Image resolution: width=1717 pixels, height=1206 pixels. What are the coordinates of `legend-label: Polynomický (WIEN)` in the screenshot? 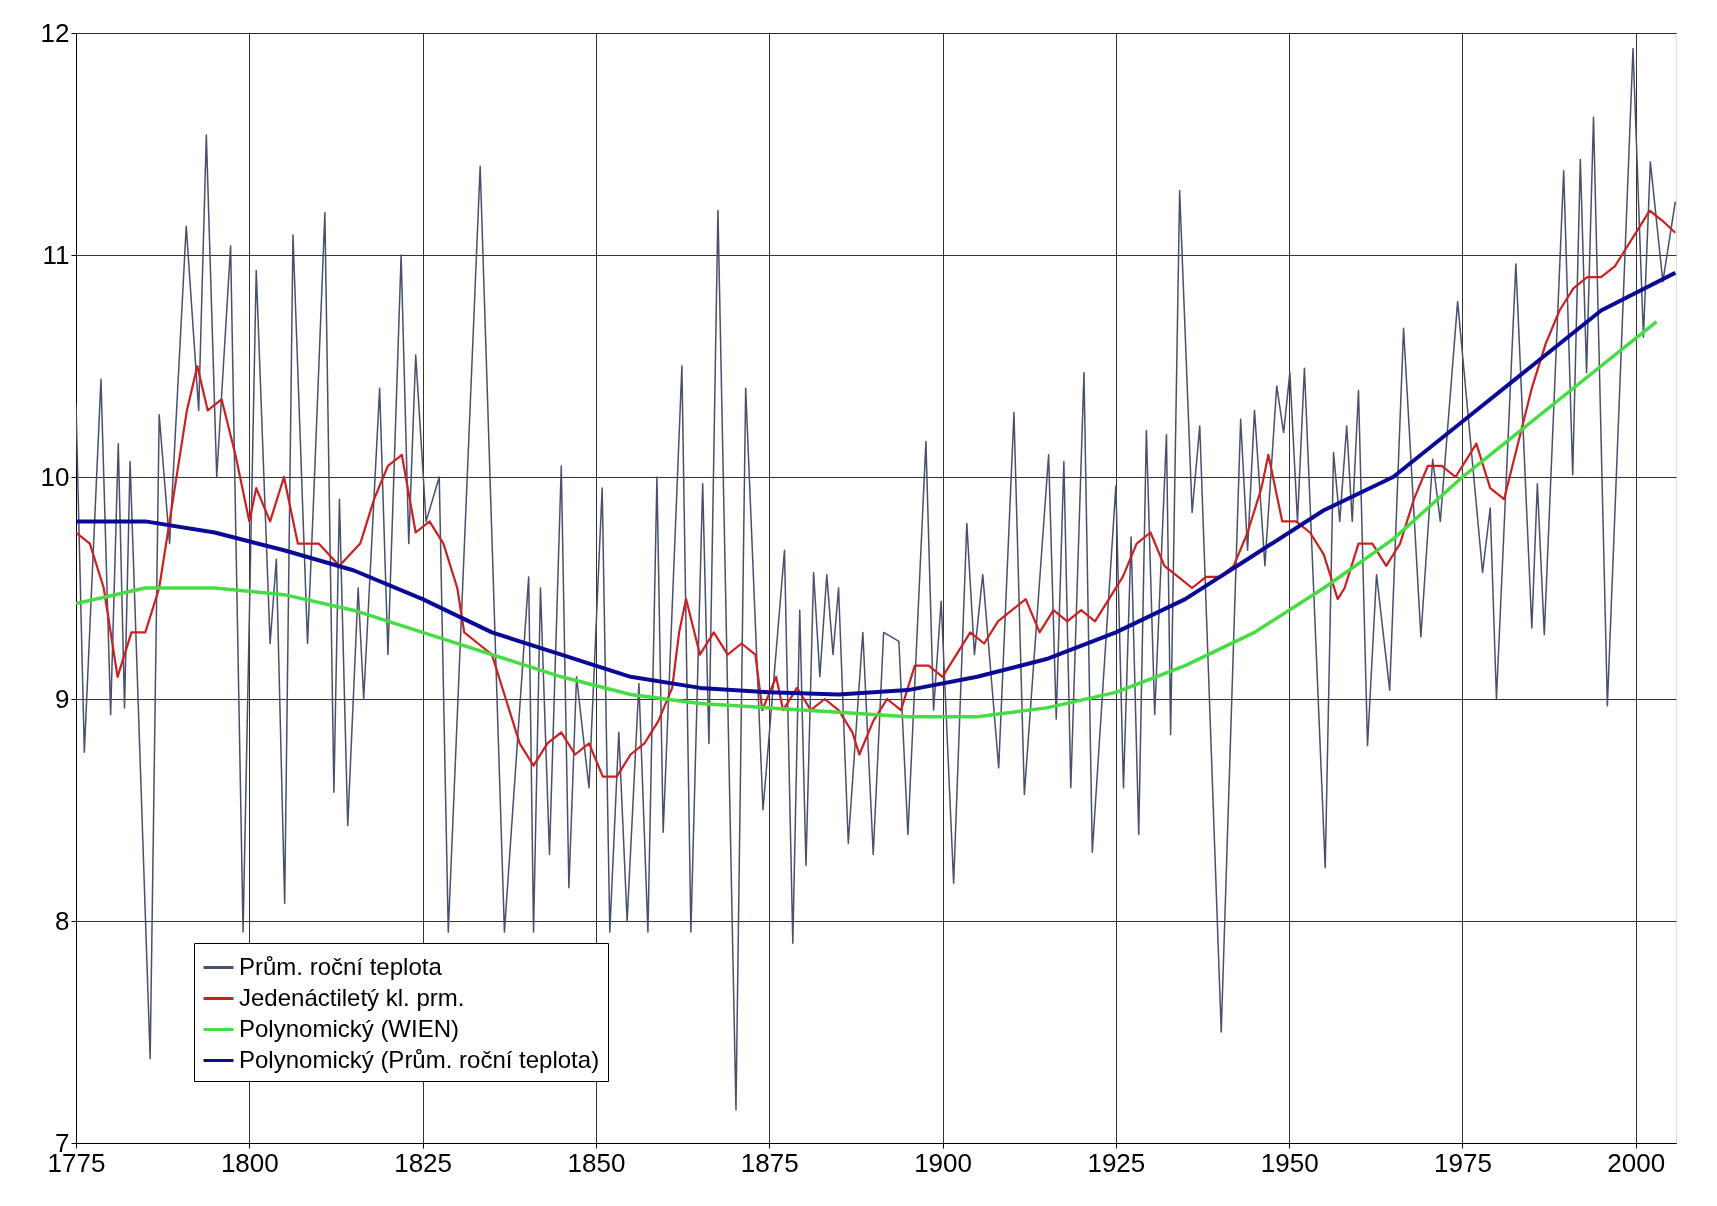 It's located at (349, 1028).